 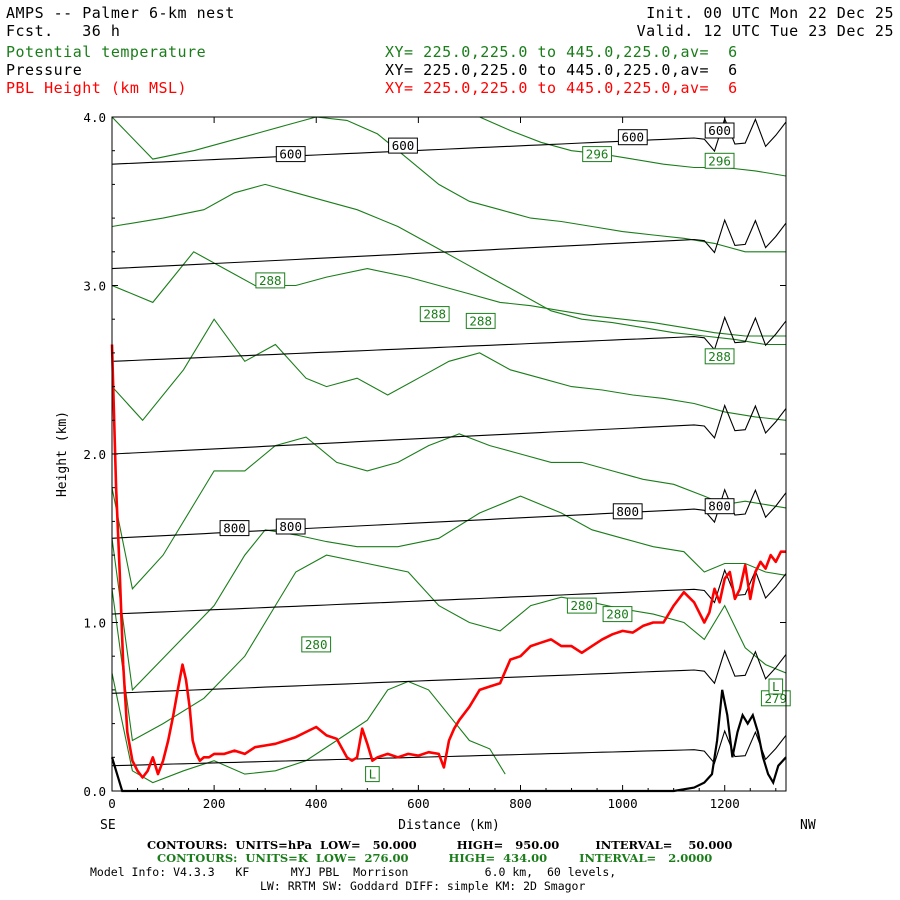 What do you see at coordinates (561, 52) in the screenshot?
I see `field-theta-xy: XY= 225.0,225.0 to 445.0,225.0,av= 6` at bounding box center [561, 52].